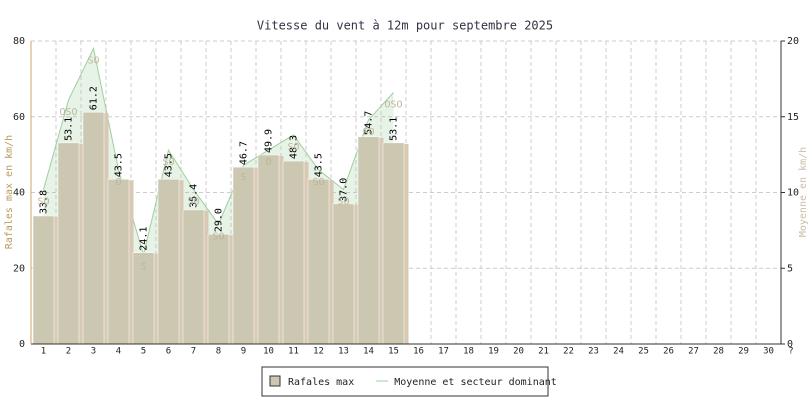  What do you see at coordinates (268, 352) in the screenshot?
I see `x-tick-label: 10` at bounding box center [268, 352].